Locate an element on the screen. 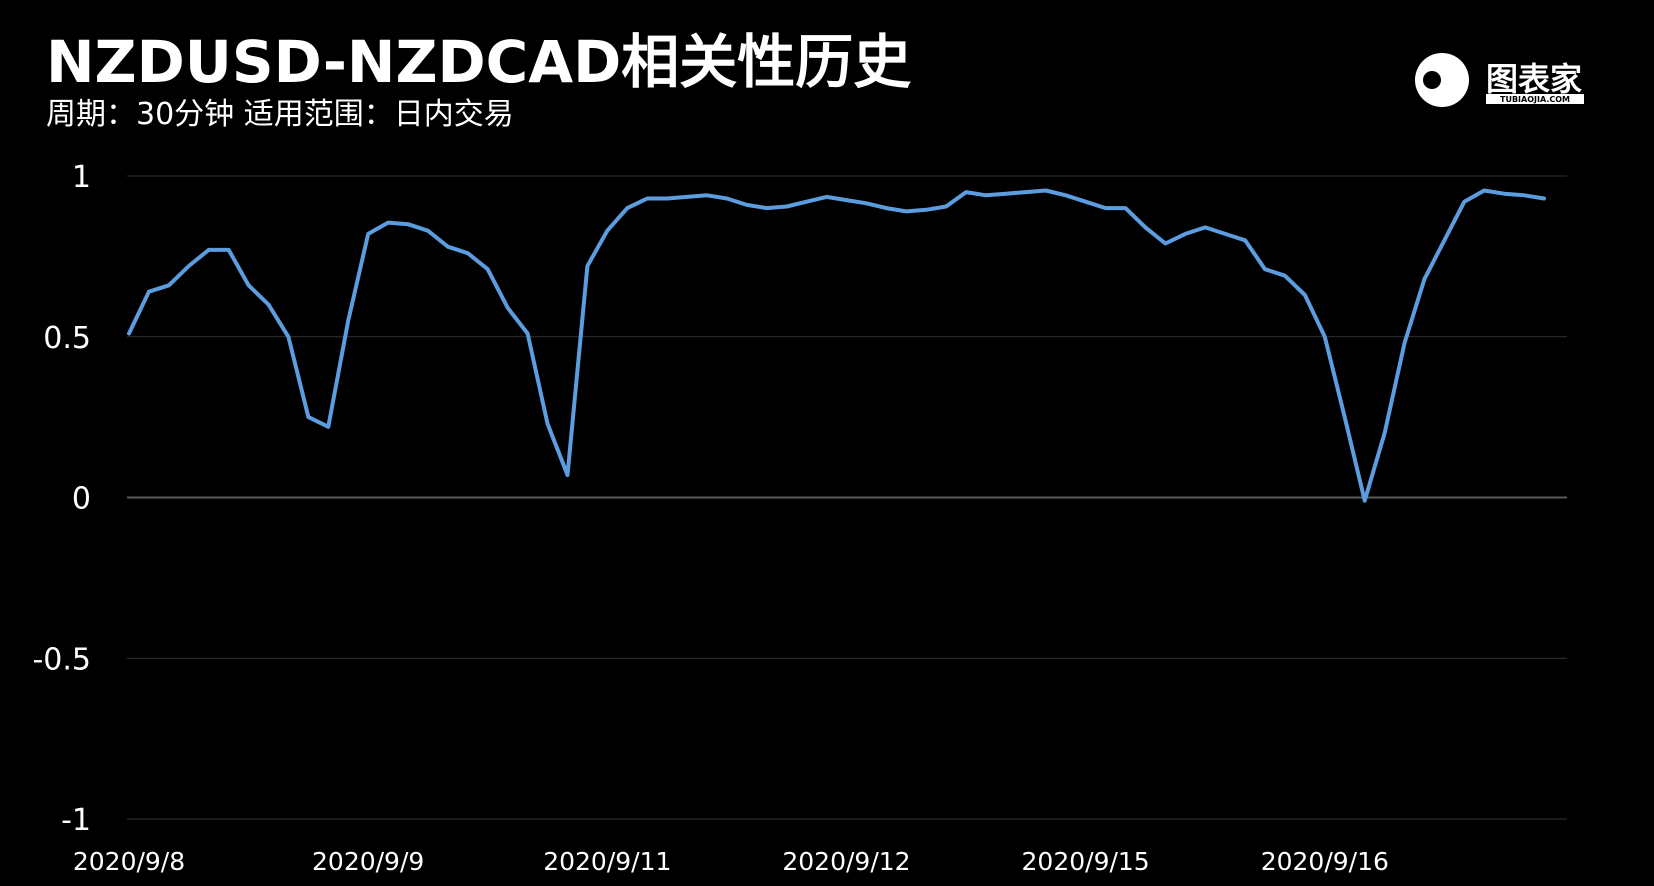 This screenshot has height=886, width=1654. chart-subtitle: 周期：30分钟 适用范围：日内交易 is located at coordinates (280, 114).